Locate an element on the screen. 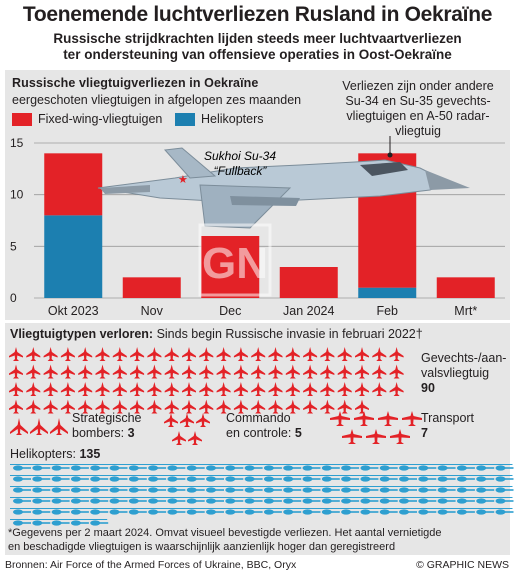  chart-section-title: Russische vliegtuigverliezen in Oekraïne is located at coordinates (135, 83).